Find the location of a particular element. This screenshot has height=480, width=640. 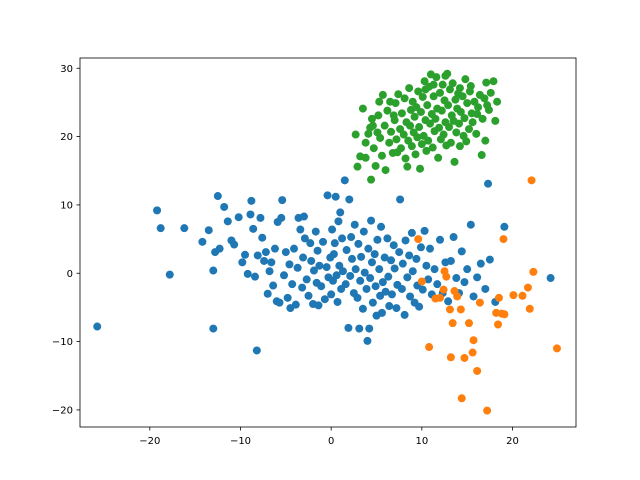

x-tick-label: 0 is located at coordinates (331, 441).